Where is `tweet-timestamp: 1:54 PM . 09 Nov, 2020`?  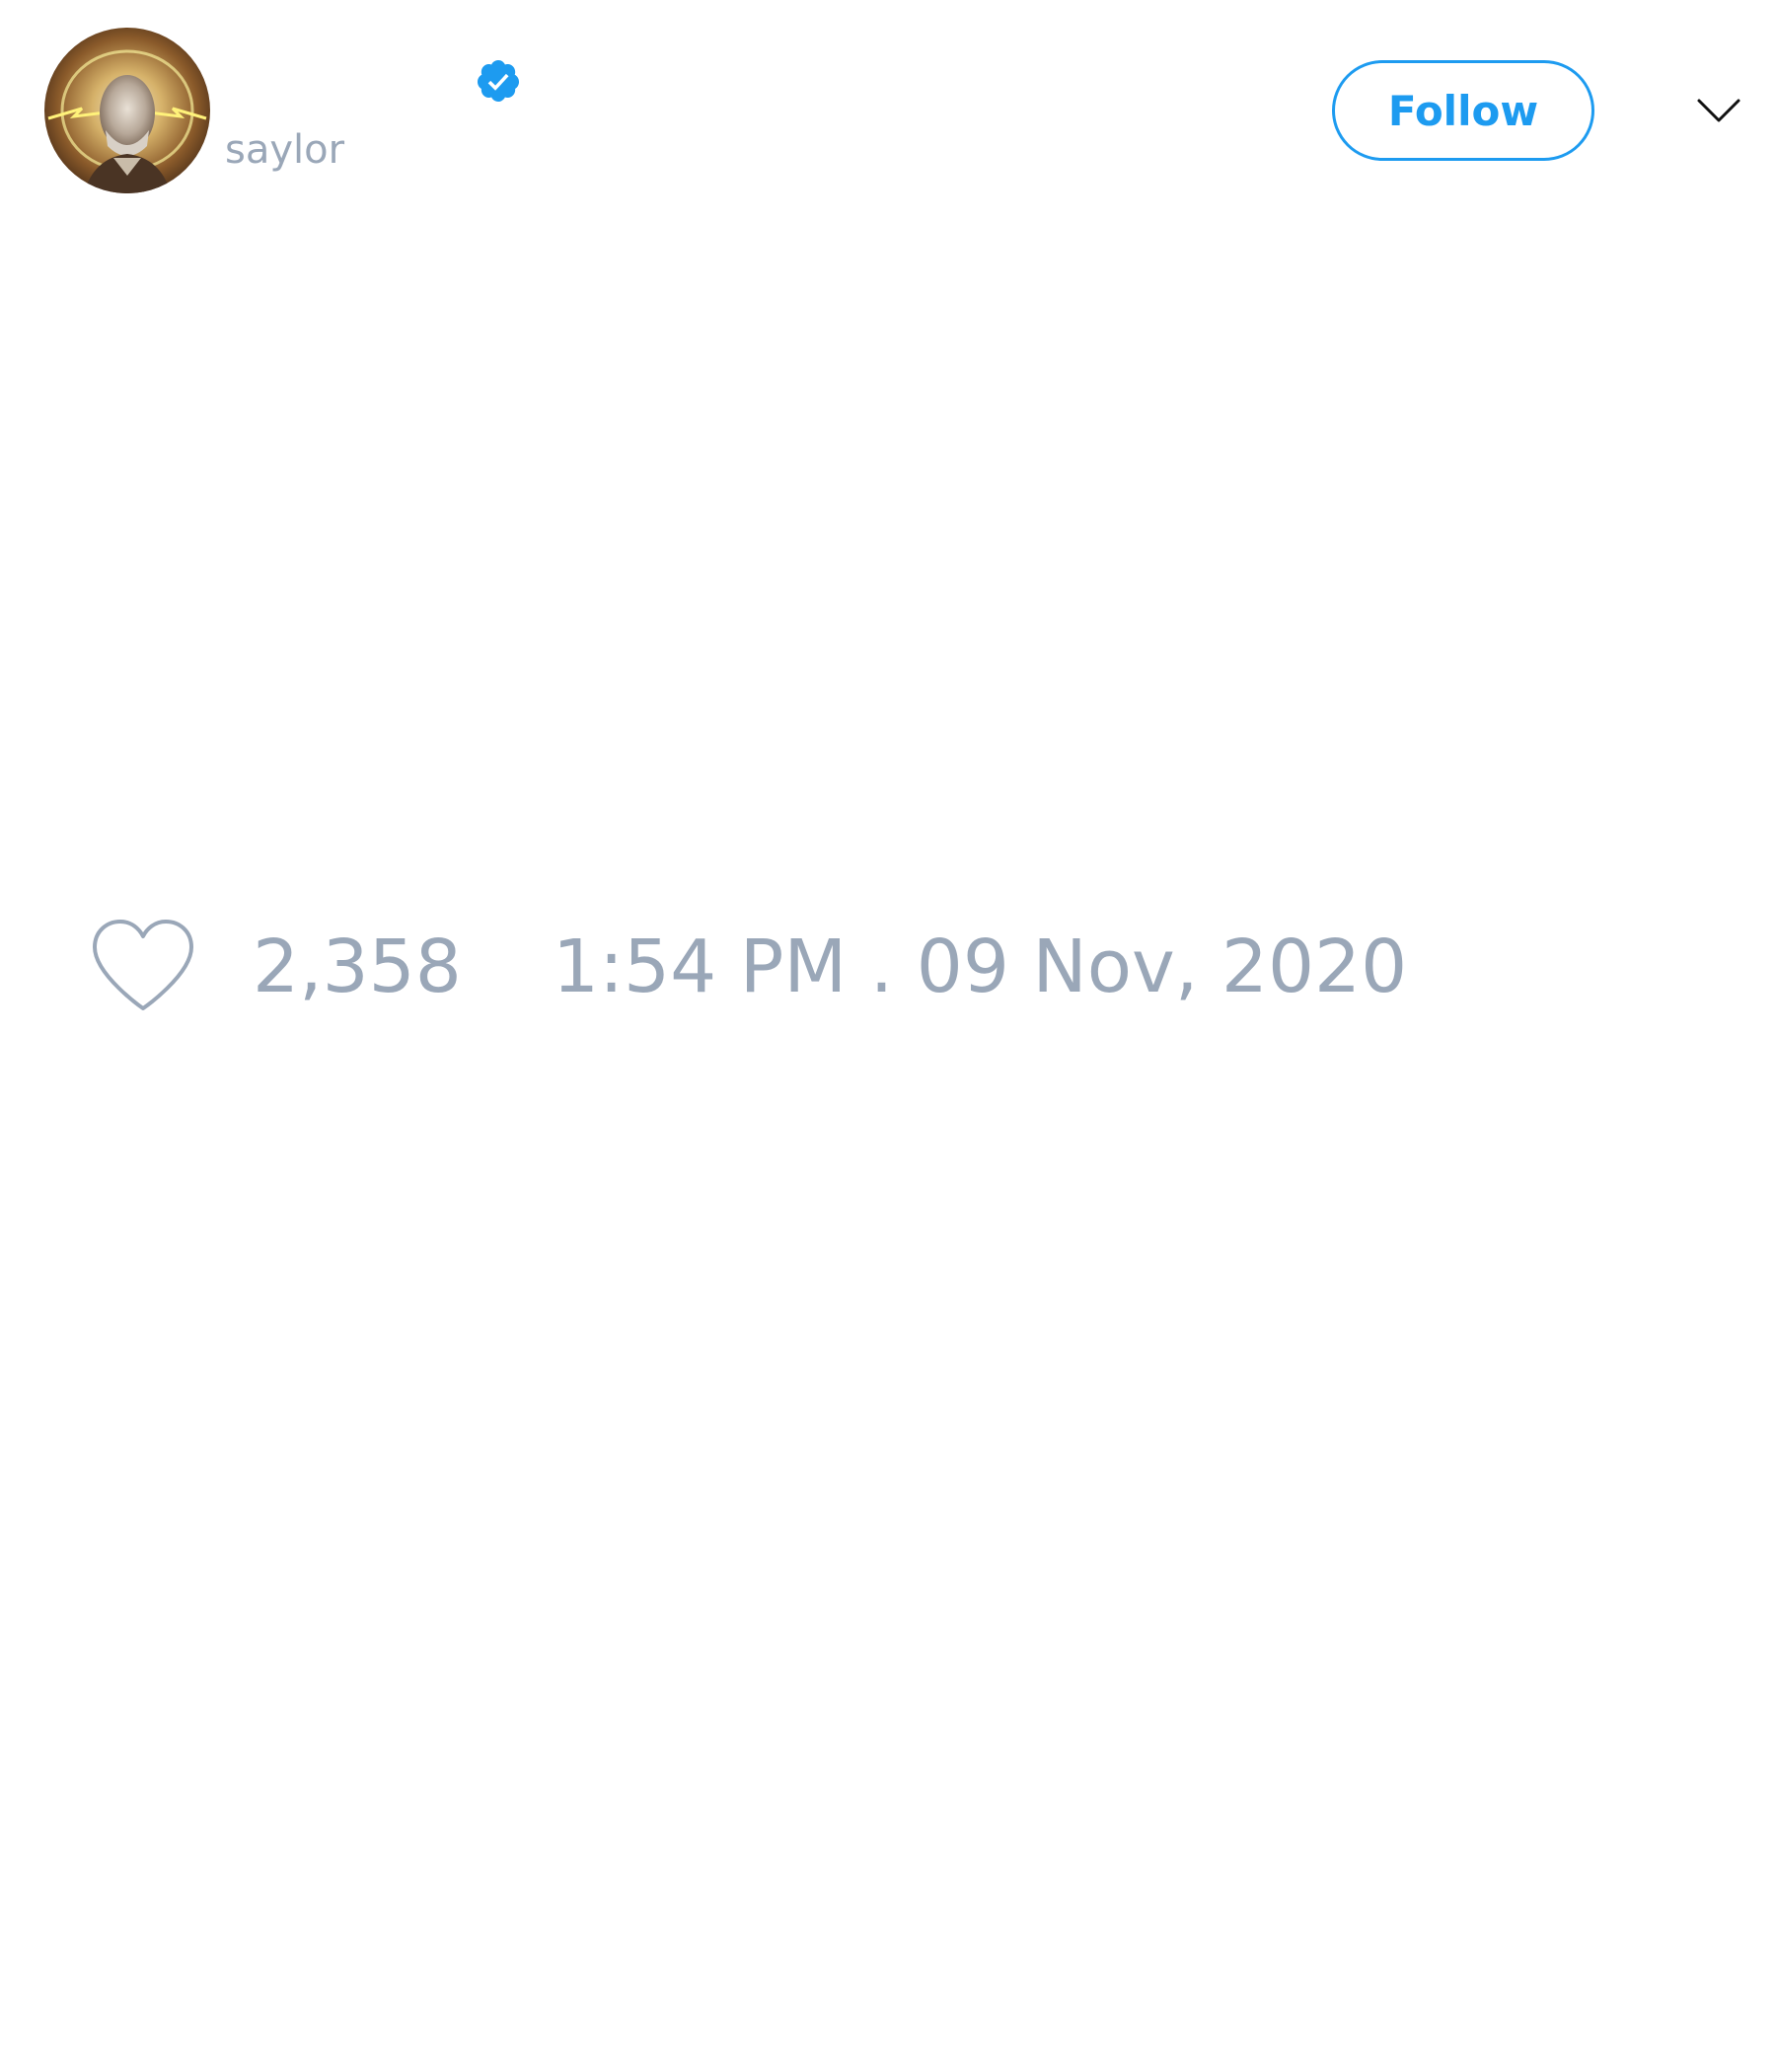
tweet-timestamp: 1:54 PM . 09 Nov, 2020 is located at coordinates (981, 967).